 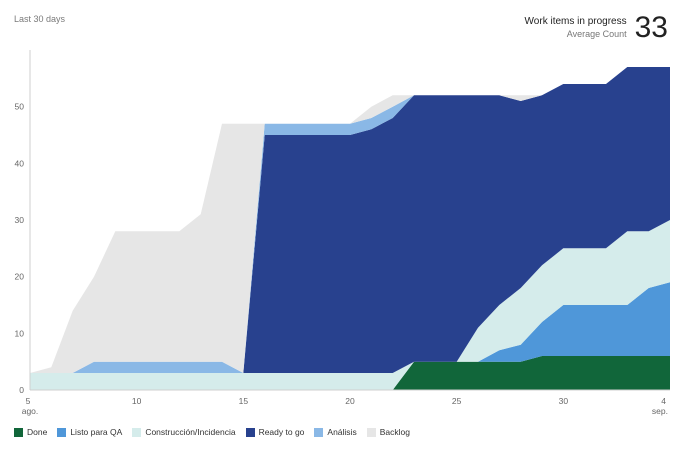 I want to click on y-tick-label-1: 10, so click(x=20, y=333).